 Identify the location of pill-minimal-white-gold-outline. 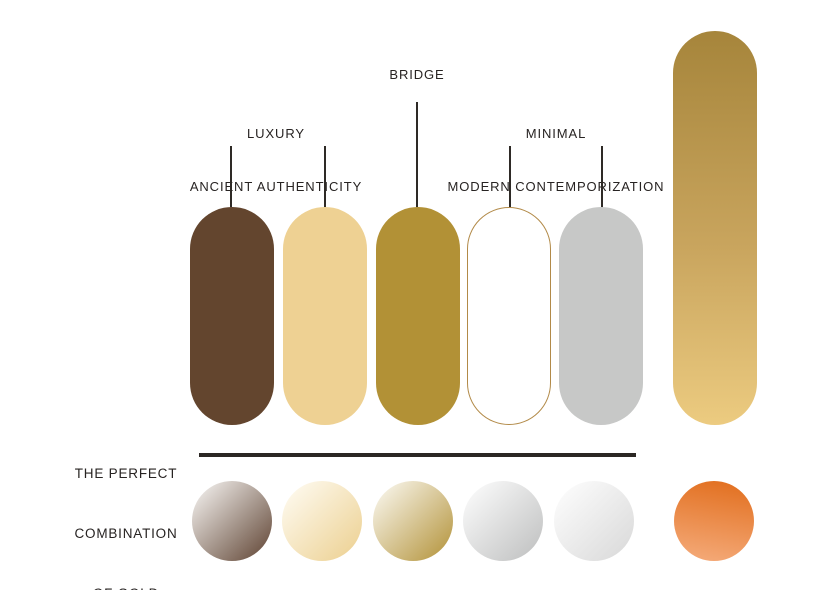
(509, 316).